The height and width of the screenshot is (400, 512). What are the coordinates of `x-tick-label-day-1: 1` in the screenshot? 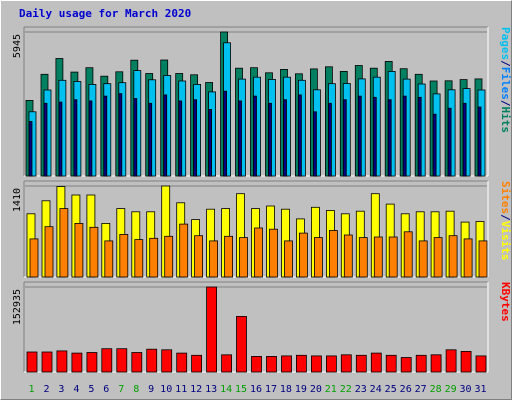 It's located at (31, 389).